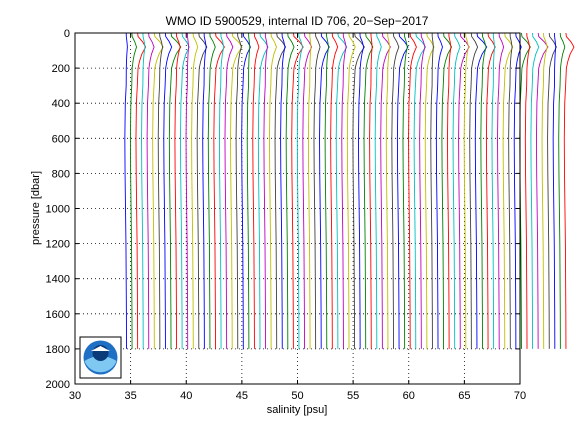 Image resolution: width=576 pixels, height=432 pixels. I want to click on y-tick-label: 0, so click(67, 34).